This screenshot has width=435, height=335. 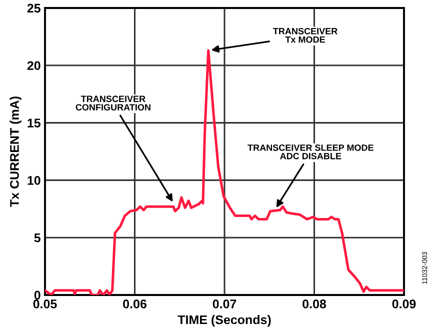 I want to click on annotation: TRANSCEIVER CONFIGURATION, so click(x=113, y=103).